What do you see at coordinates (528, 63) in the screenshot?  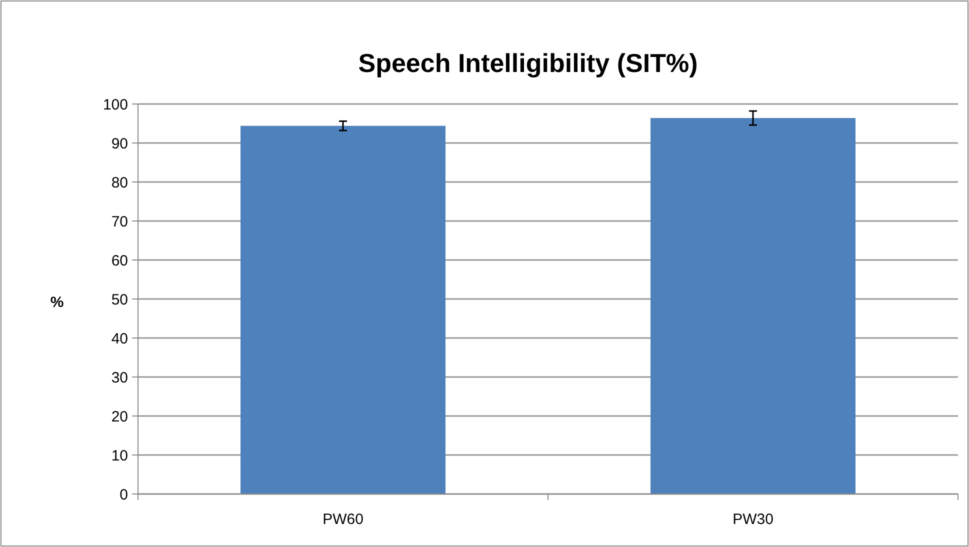 I see `chart-title: Speech Intelligibility (SIT%)` at bounding box center [528, 63].